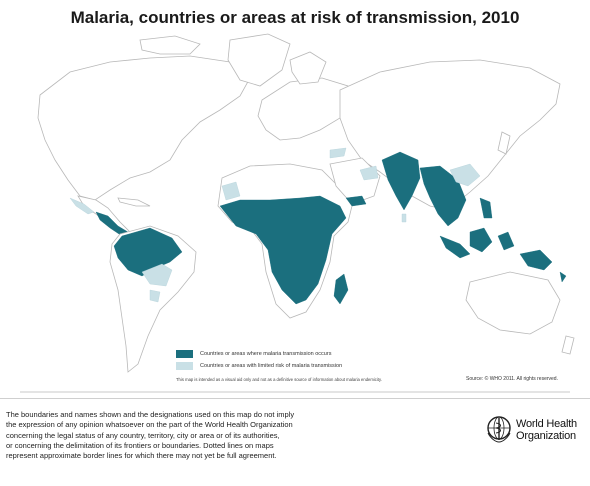  What do you see at coordinates (341, 289) in the screenshot?
I see `madagascar` at bounding box center [341, 289].